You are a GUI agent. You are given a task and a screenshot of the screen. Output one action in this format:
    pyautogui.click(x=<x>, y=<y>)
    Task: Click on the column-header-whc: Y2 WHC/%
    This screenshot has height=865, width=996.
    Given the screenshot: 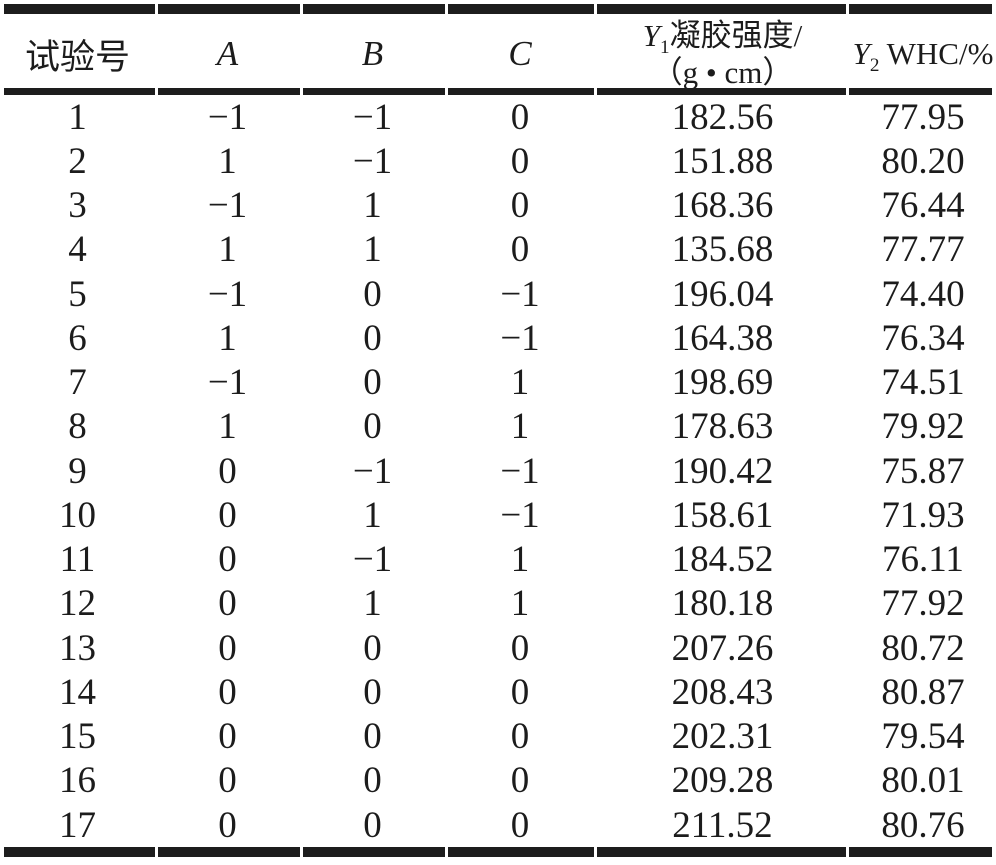 What is the action you would take?
    pyautogui.click(x=923, y=56)
    